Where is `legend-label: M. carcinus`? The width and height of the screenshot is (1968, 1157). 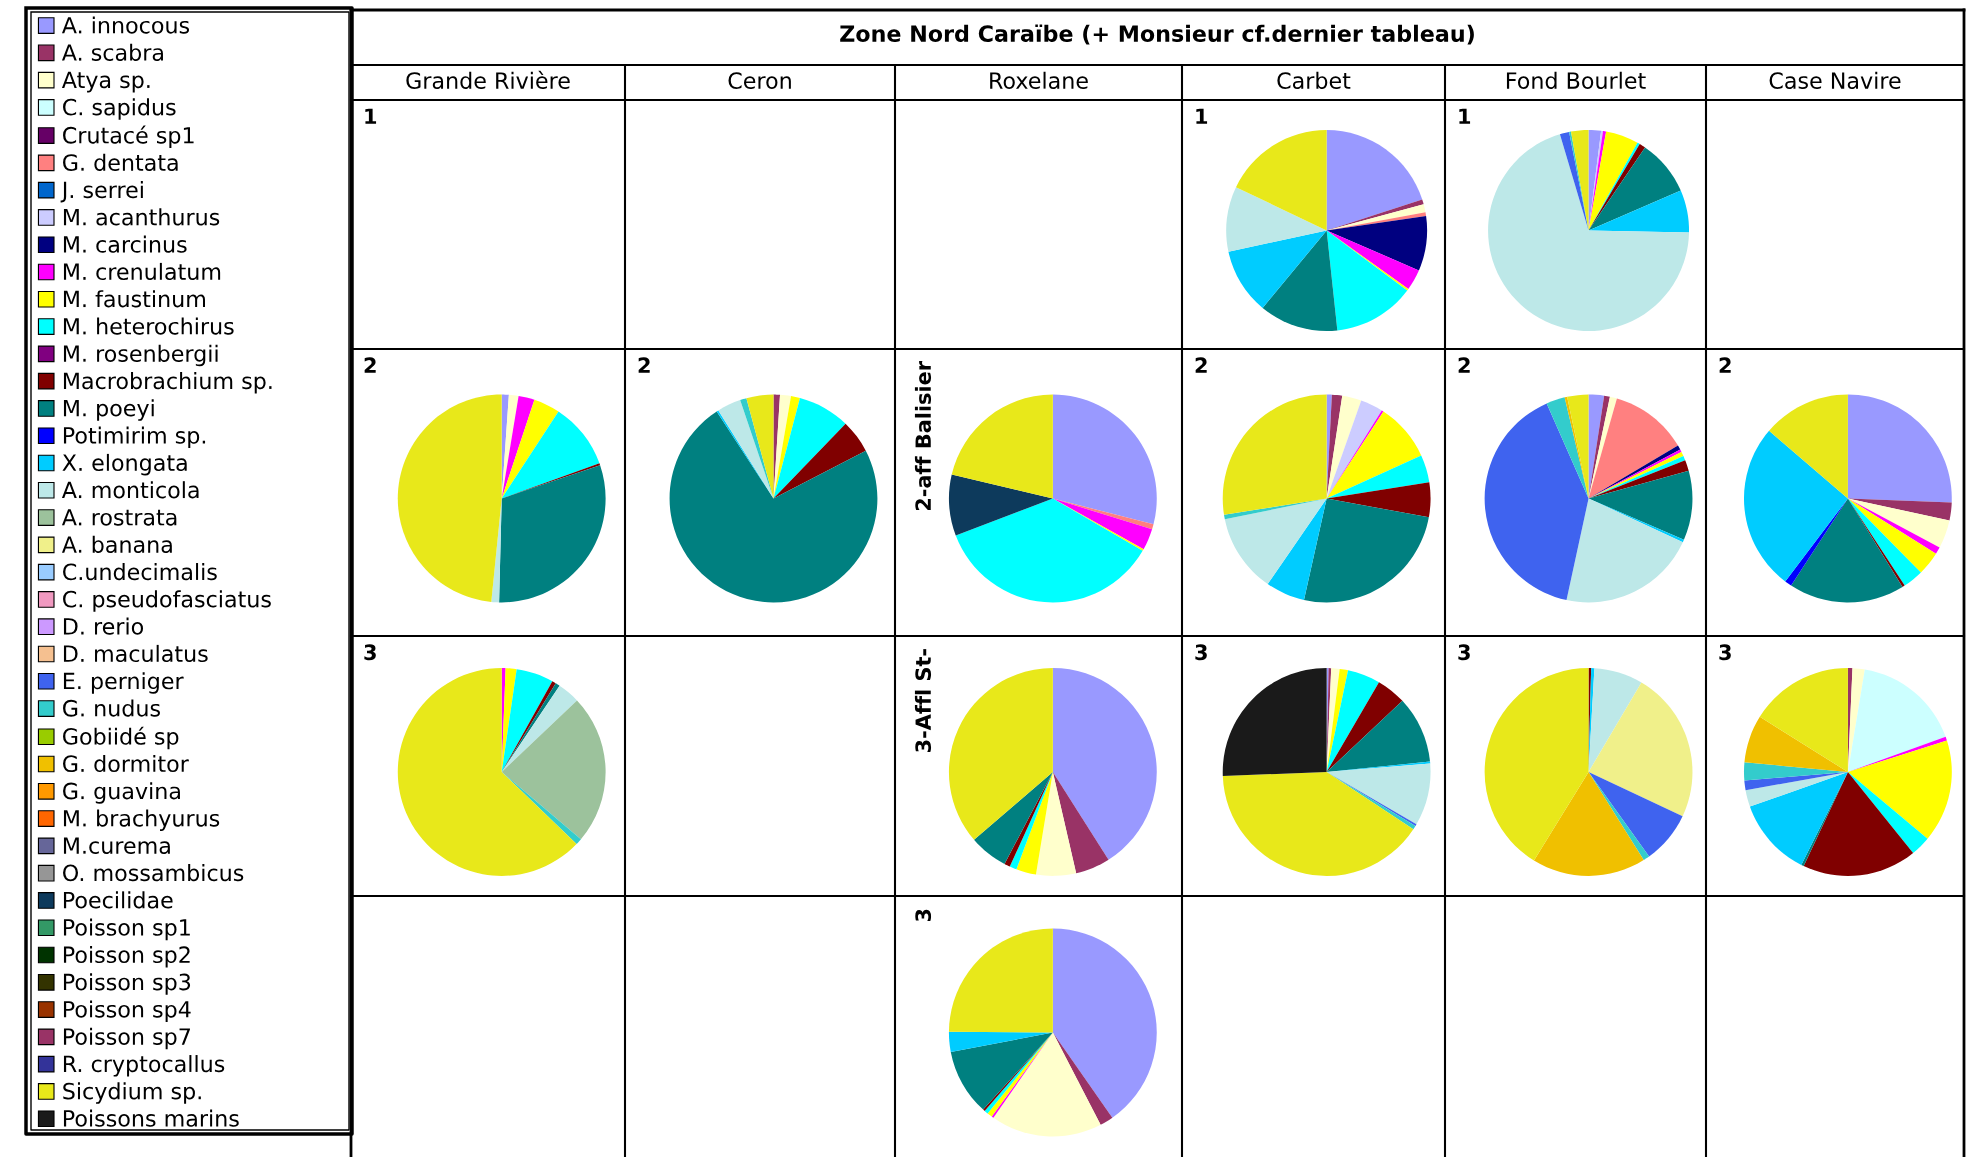 legend-label: M. carcinus is located at coordinates (125, 244).